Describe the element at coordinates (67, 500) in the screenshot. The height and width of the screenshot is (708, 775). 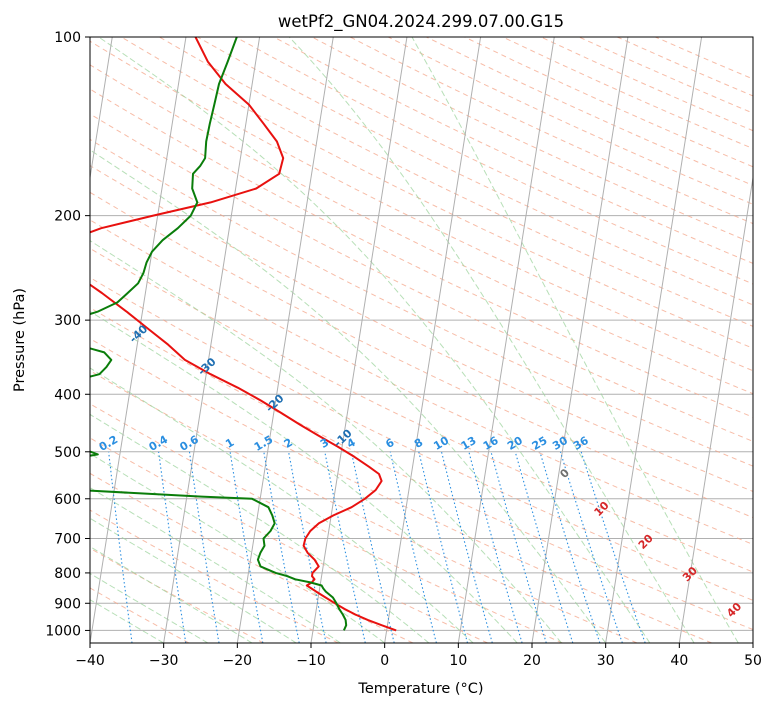
I see `y-tick-label: 600` at that location.